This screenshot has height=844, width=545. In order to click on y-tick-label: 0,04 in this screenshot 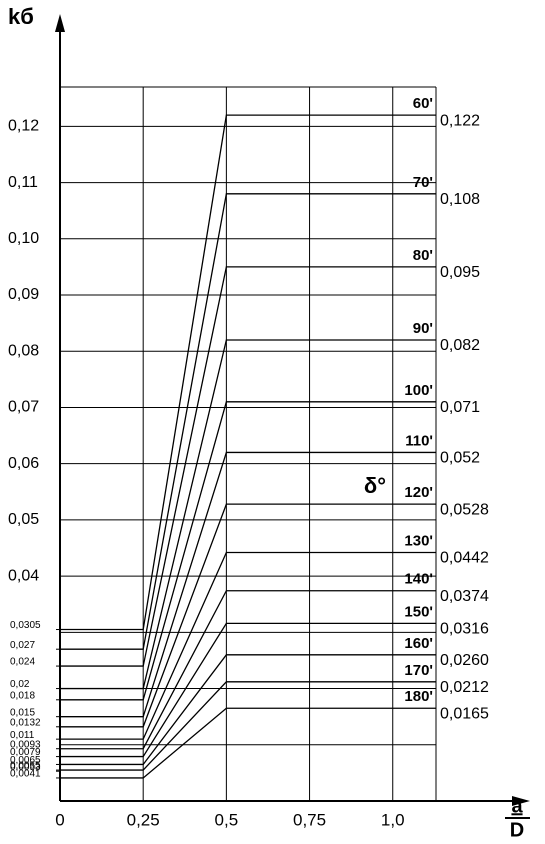, I will do `click(23, 575)`.